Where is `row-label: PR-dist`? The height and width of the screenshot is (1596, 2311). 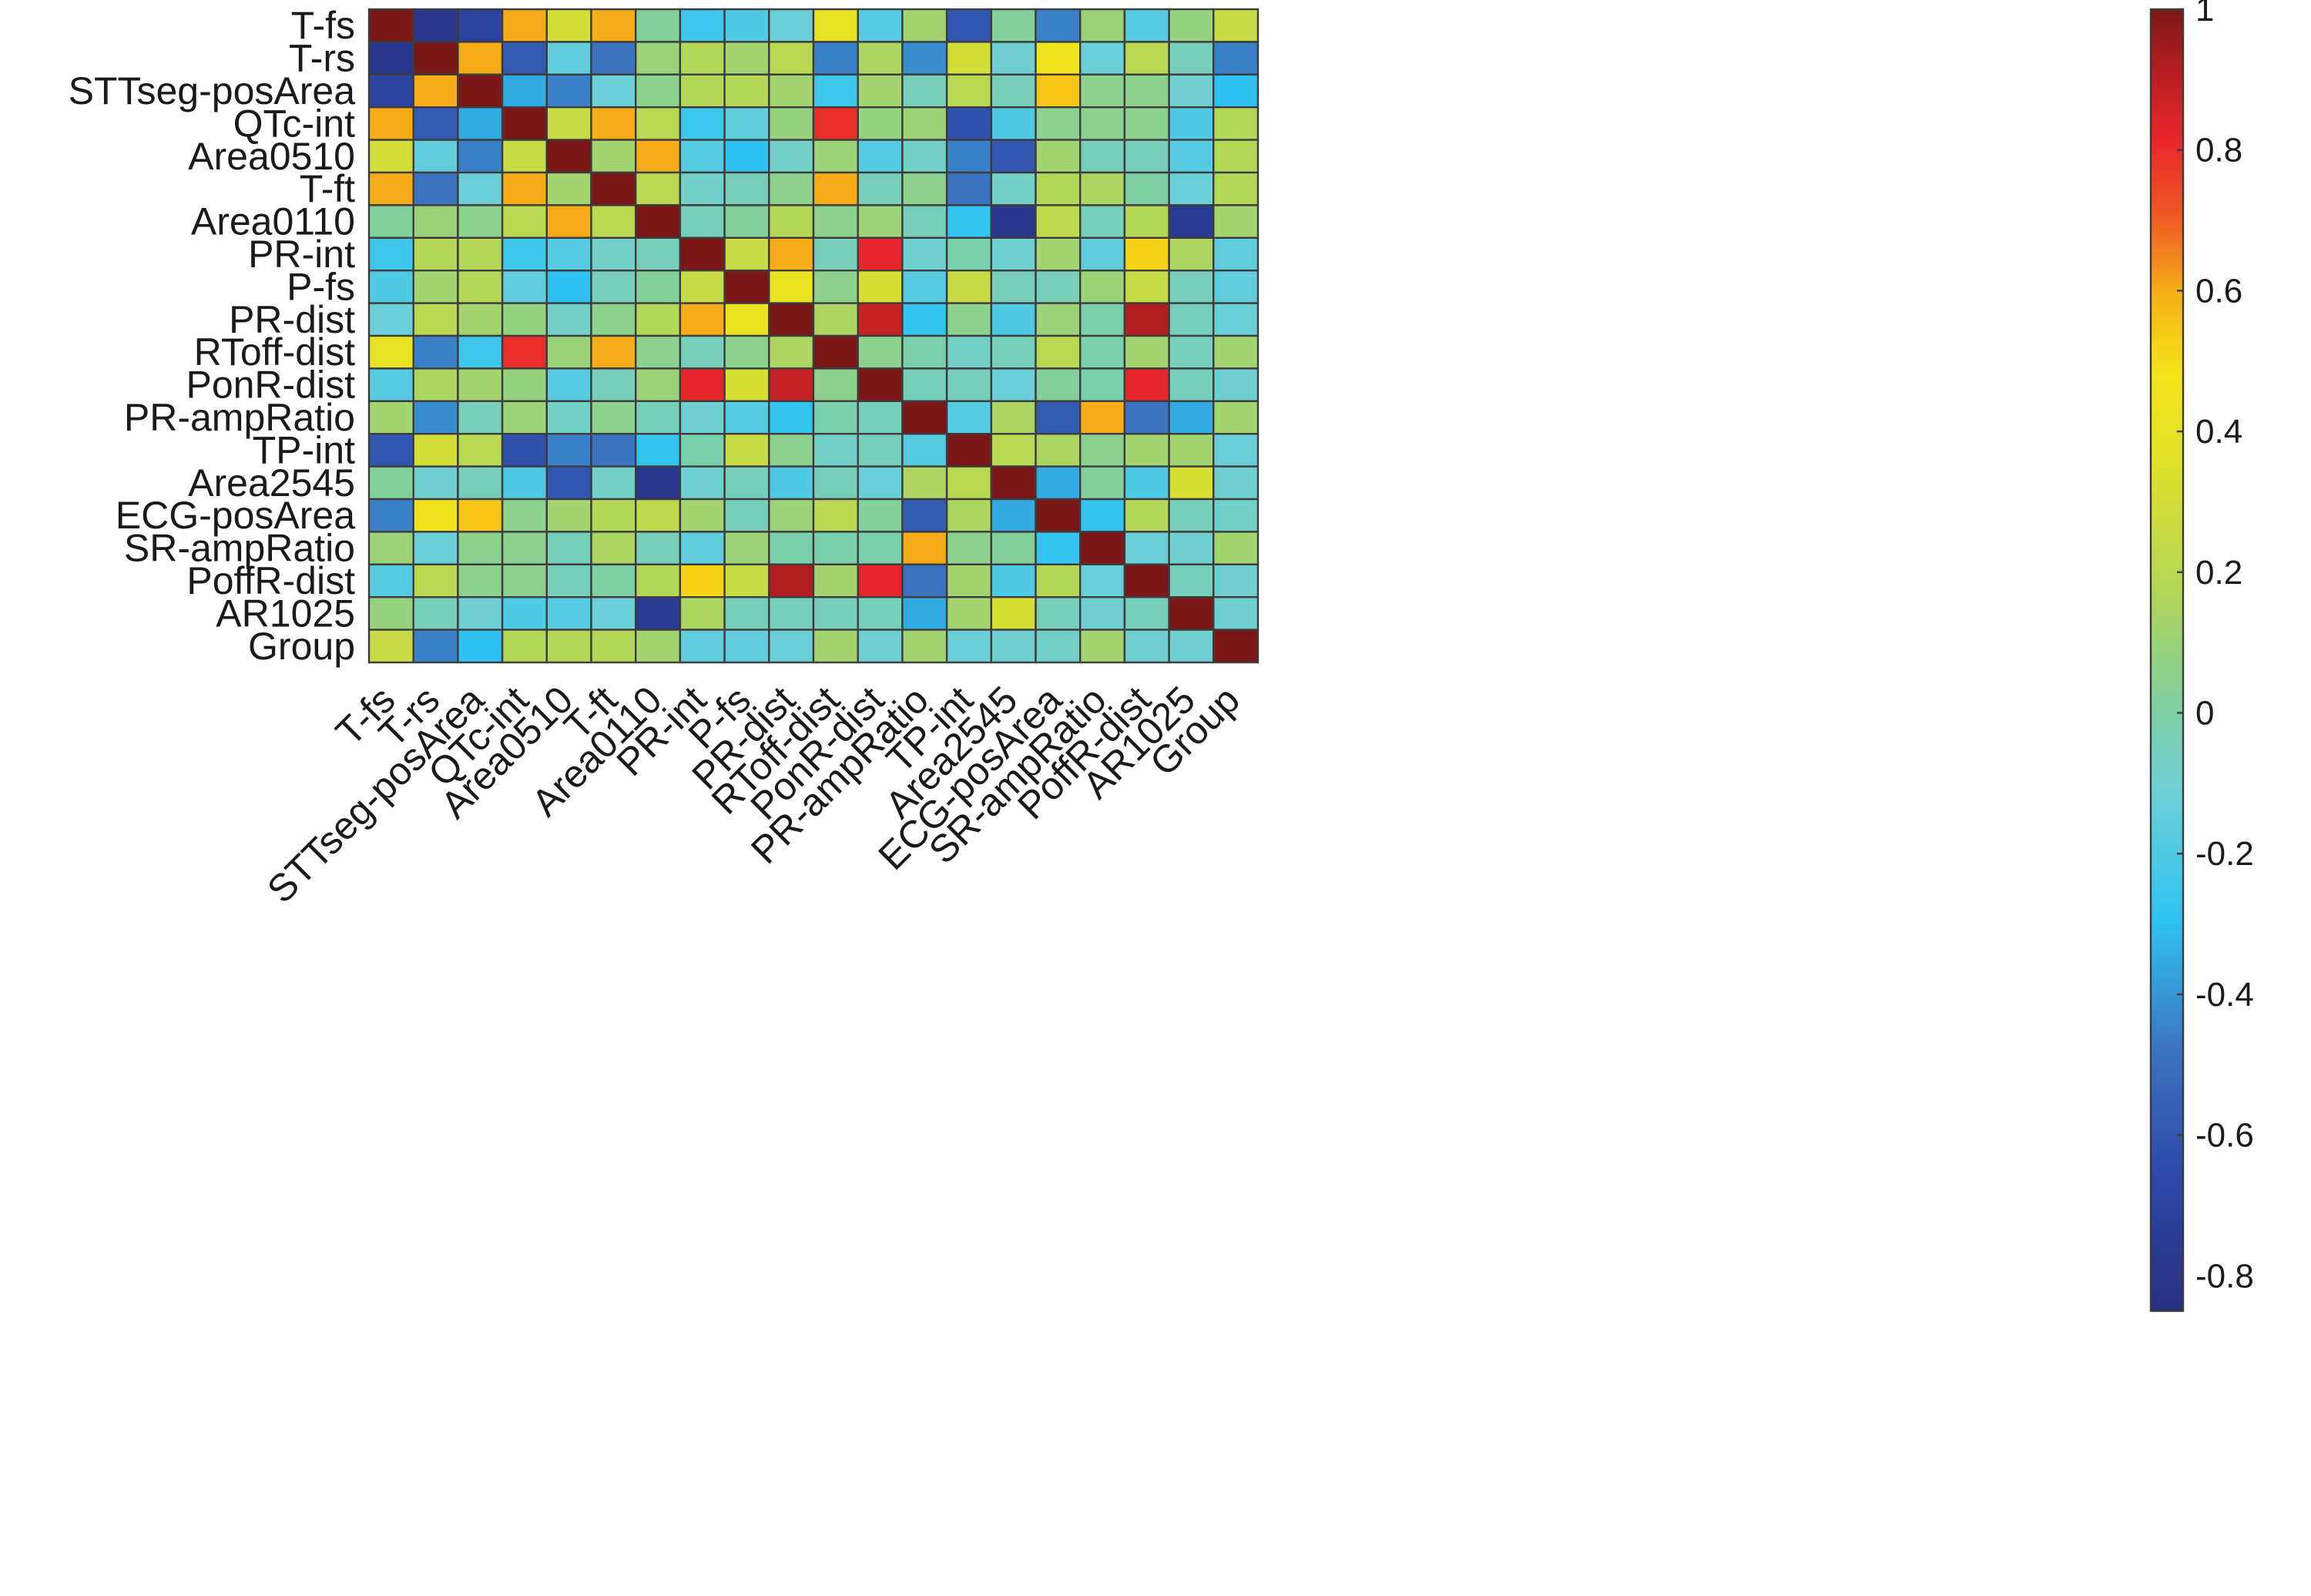
row-label: PR-dist is located at coordinates (292, 319).